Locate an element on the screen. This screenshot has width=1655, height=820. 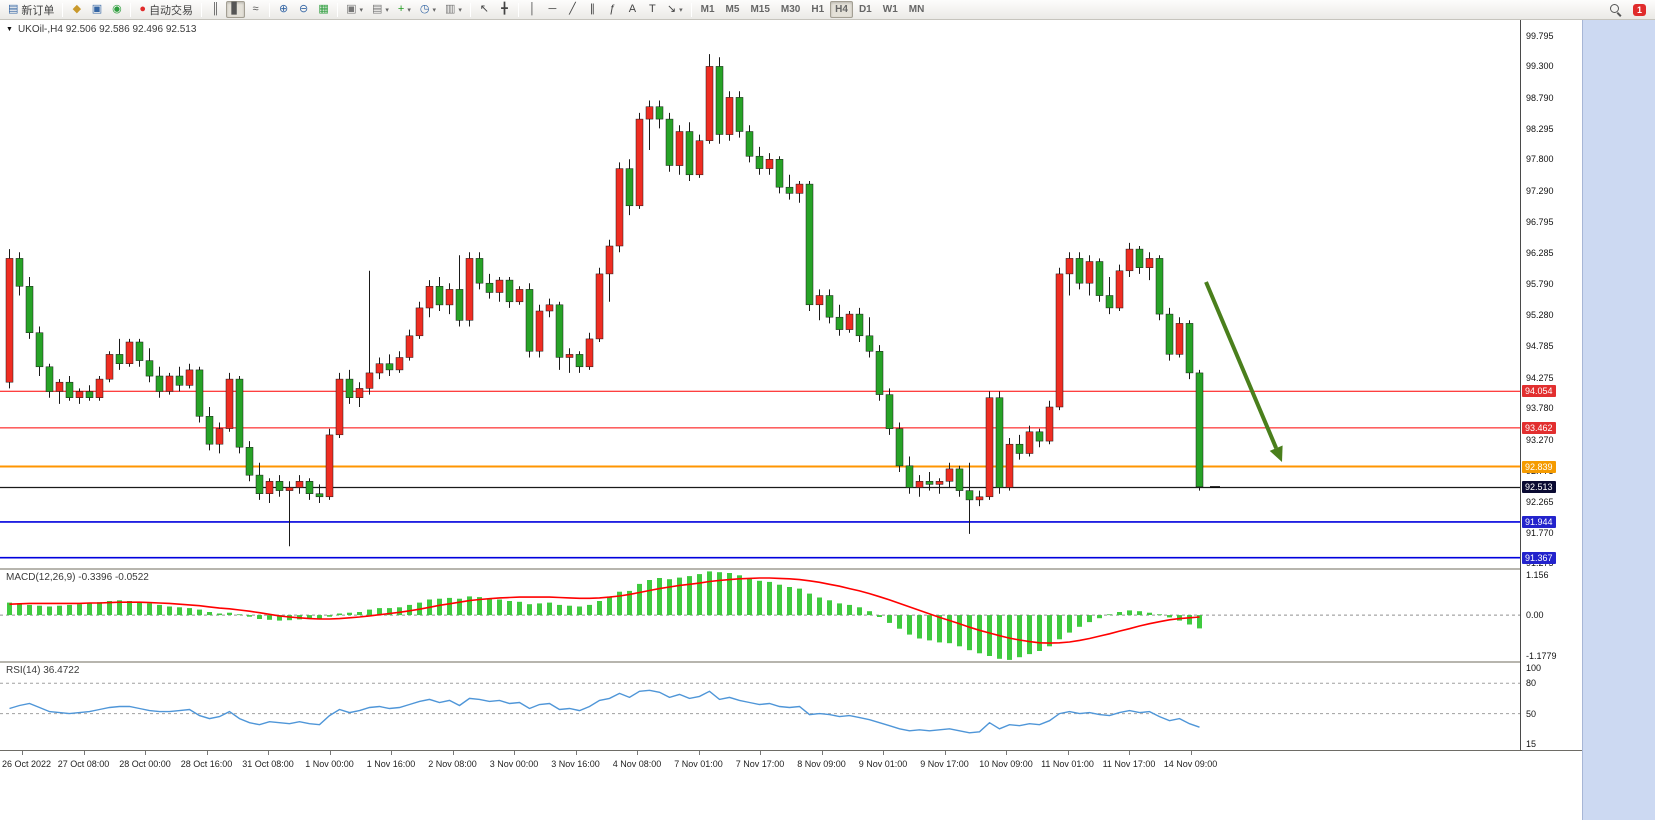
text-icon: A is located at coordinates (632, 9).